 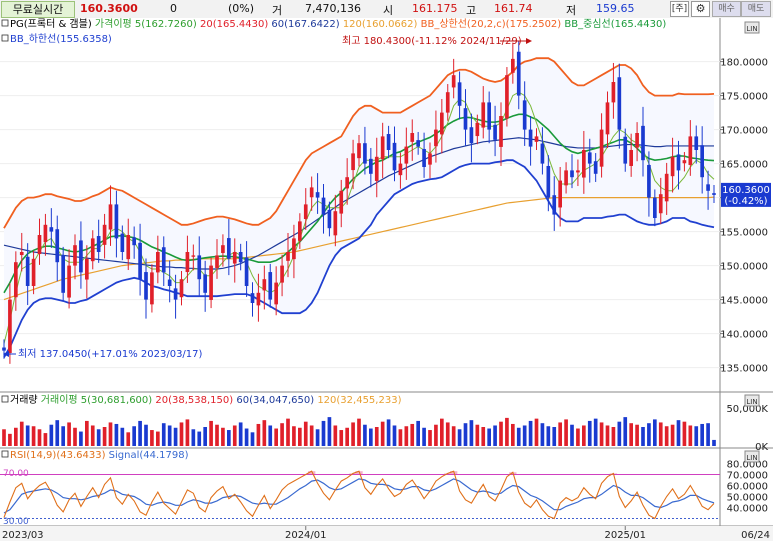 What do you see at coordinates (752, 456) in the screenshot?
I see `rsi-scale-button: LIN` at bounding box center [752, 456].